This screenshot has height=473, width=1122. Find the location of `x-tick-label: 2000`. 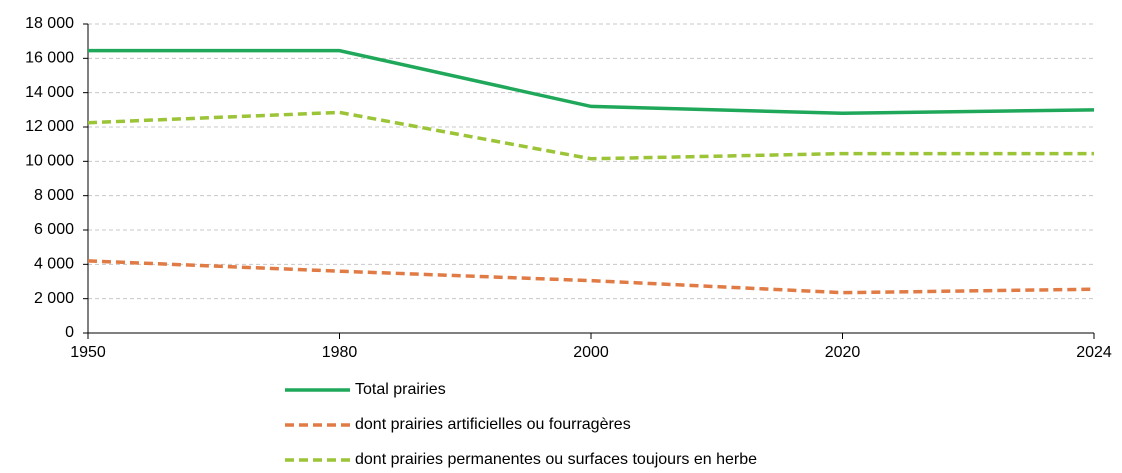

x-tick-label: 2000 is located at coordinates (591, 352).